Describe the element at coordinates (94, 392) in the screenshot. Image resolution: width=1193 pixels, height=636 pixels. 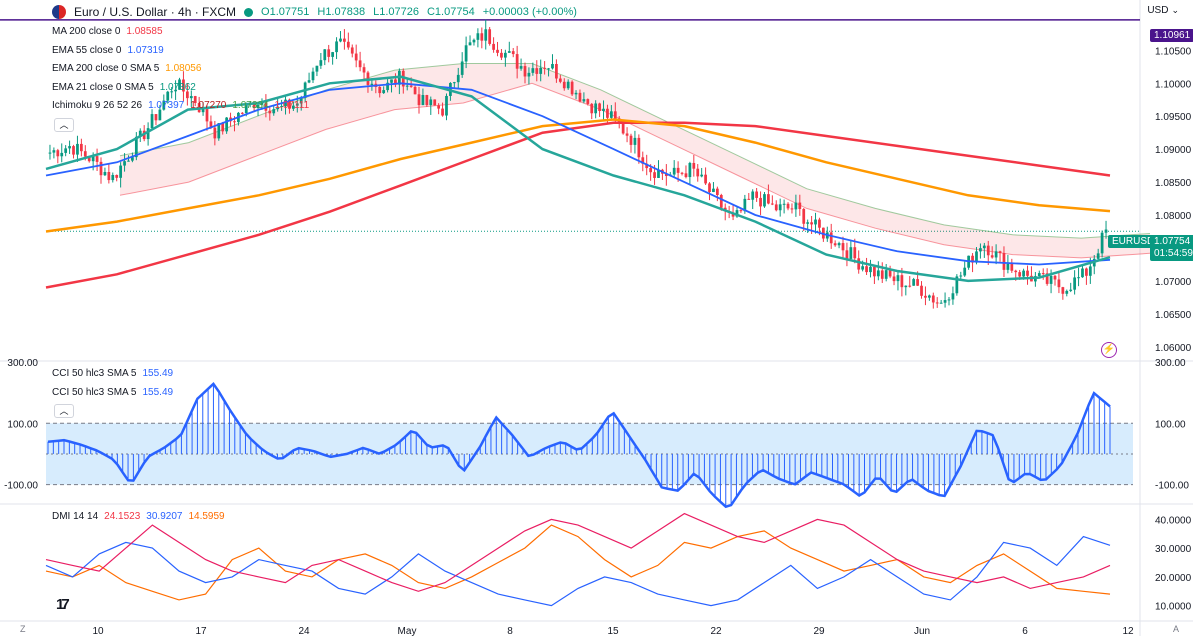
I see `cci-label: CCI 50 hlc3 SMA 5` at that location.